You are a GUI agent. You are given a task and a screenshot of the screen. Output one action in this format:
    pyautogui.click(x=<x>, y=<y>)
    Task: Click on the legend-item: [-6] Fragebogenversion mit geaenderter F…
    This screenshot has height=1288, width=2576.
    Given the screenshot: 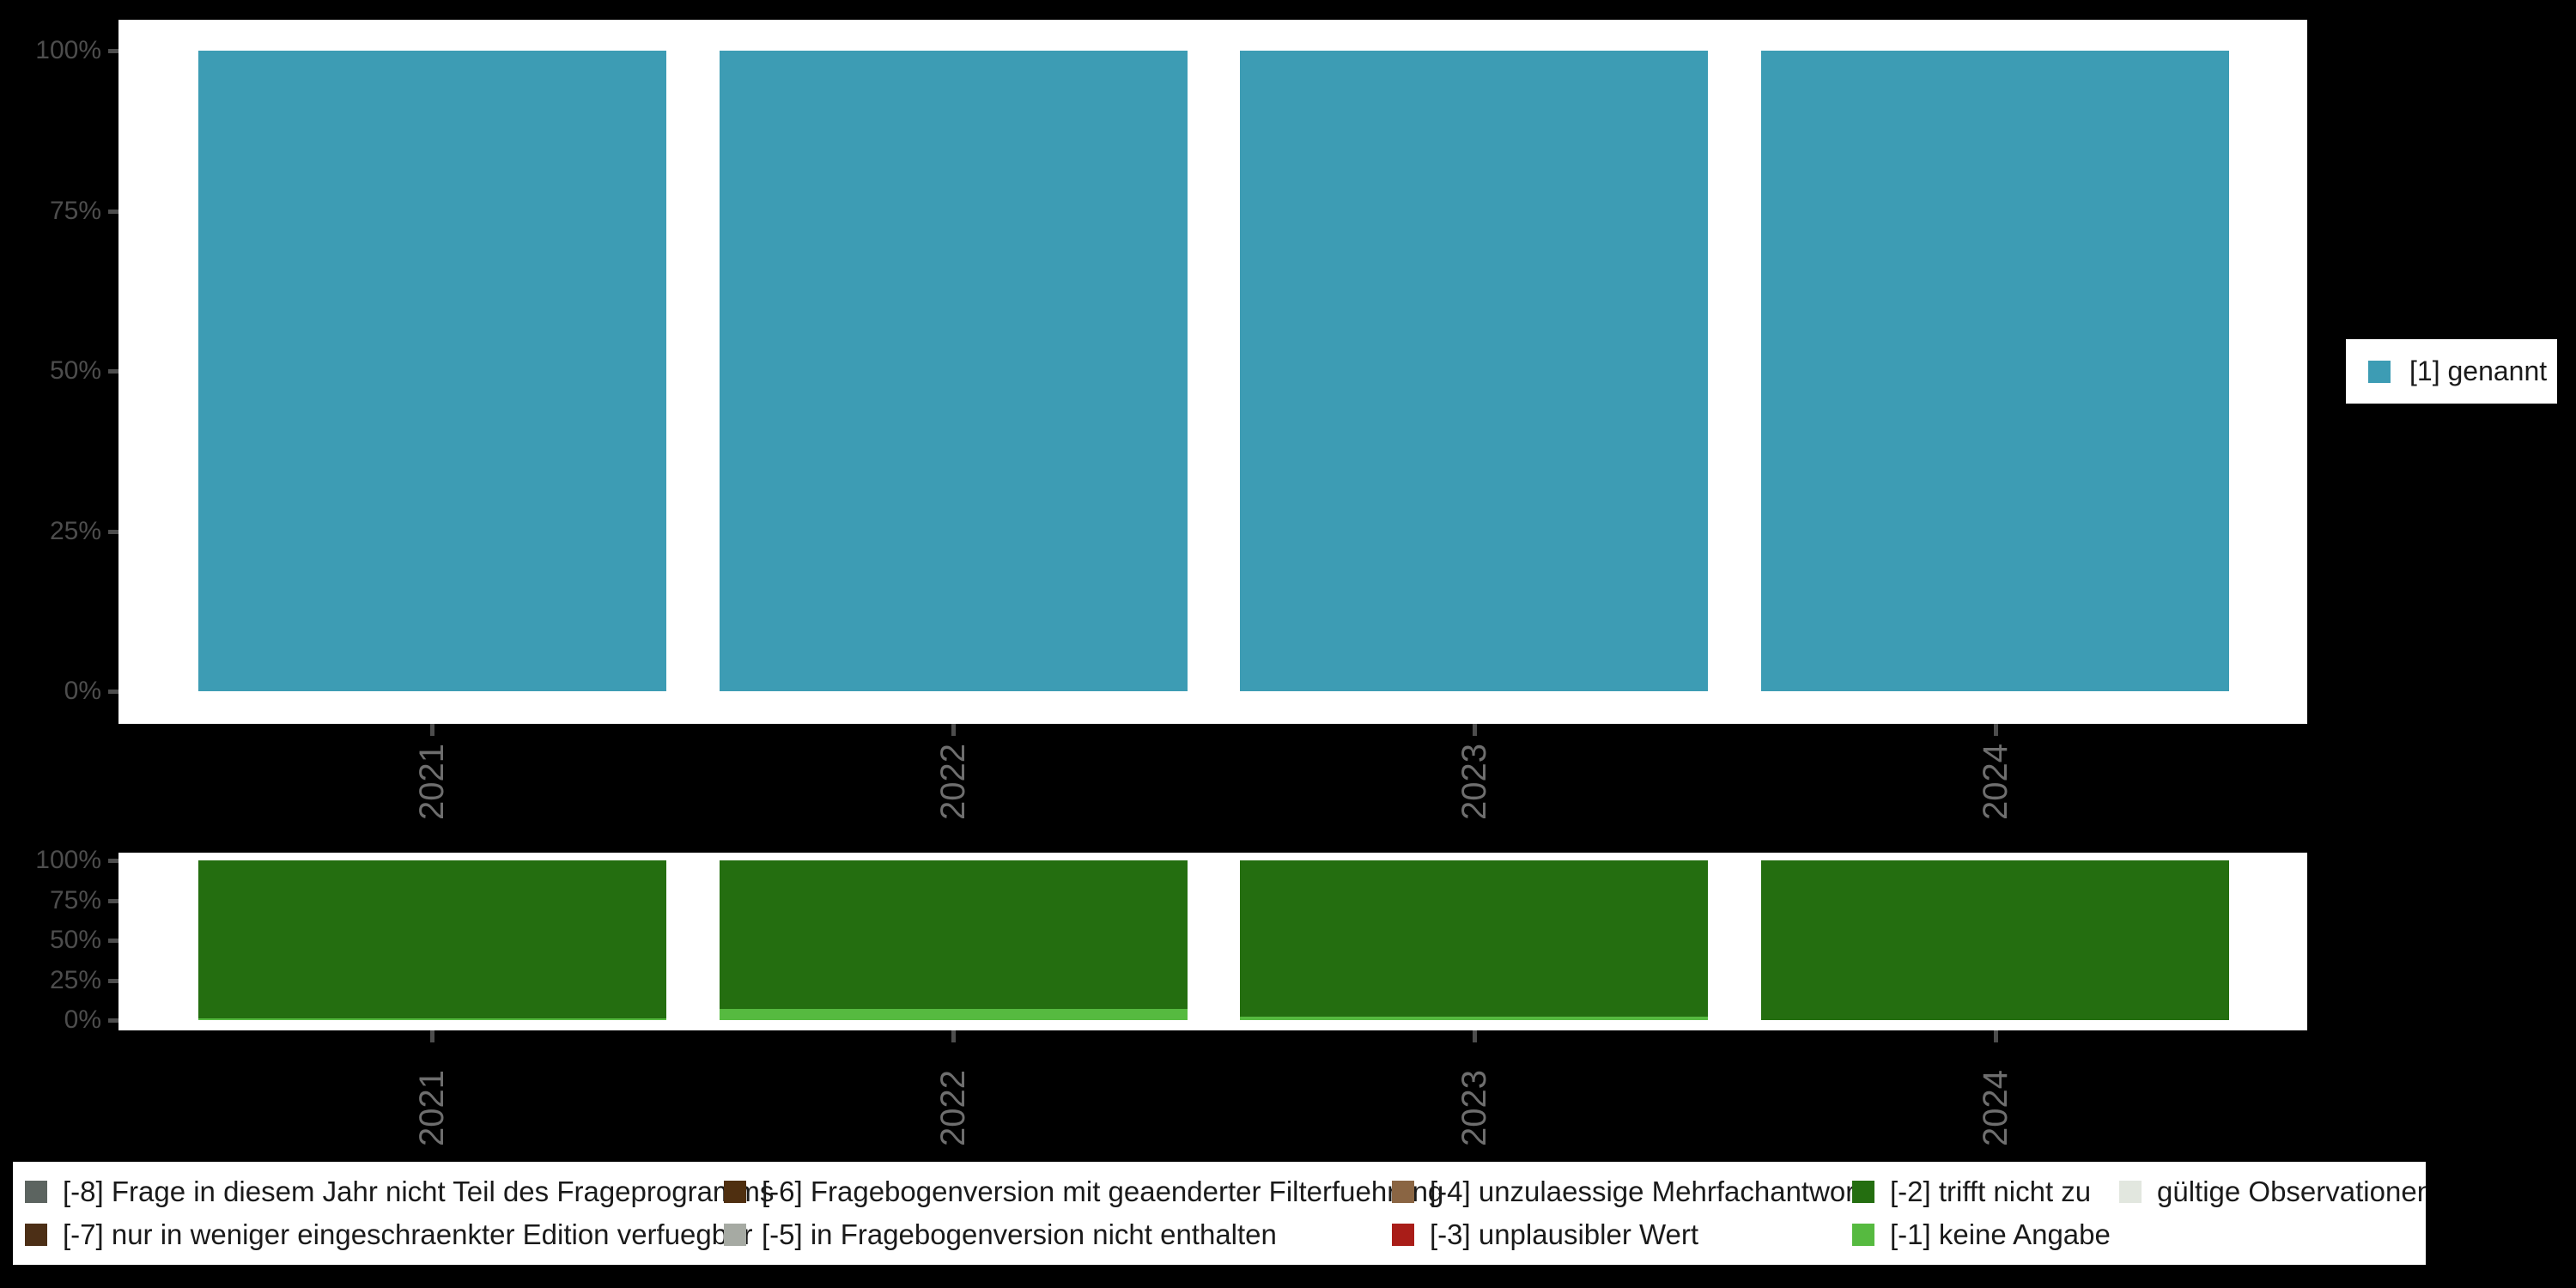 What is the action you would take?
    pyautogui.click(x=1083, y=1192)
    